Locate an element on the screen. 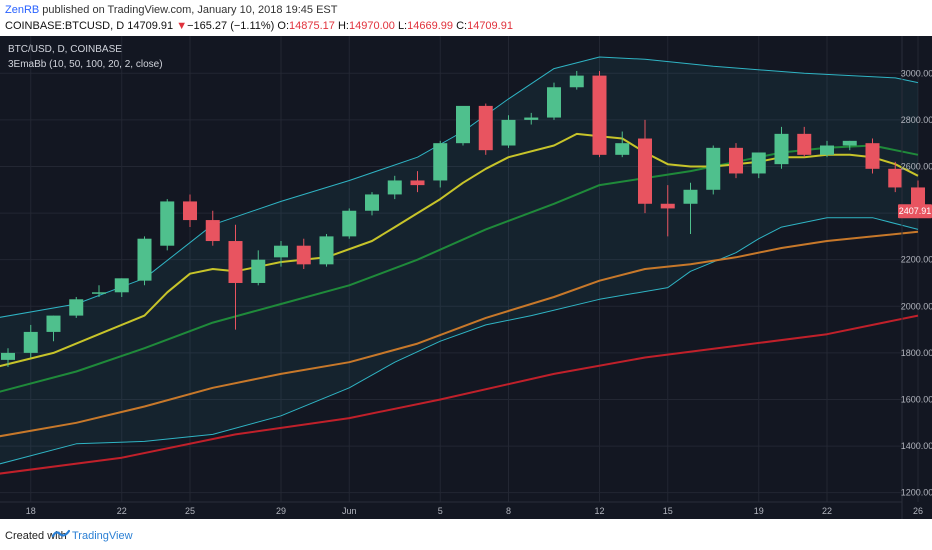 The height and width of the screenshot is (550, 932). time-tick-label: 19 is located at coordinates (759, 511).